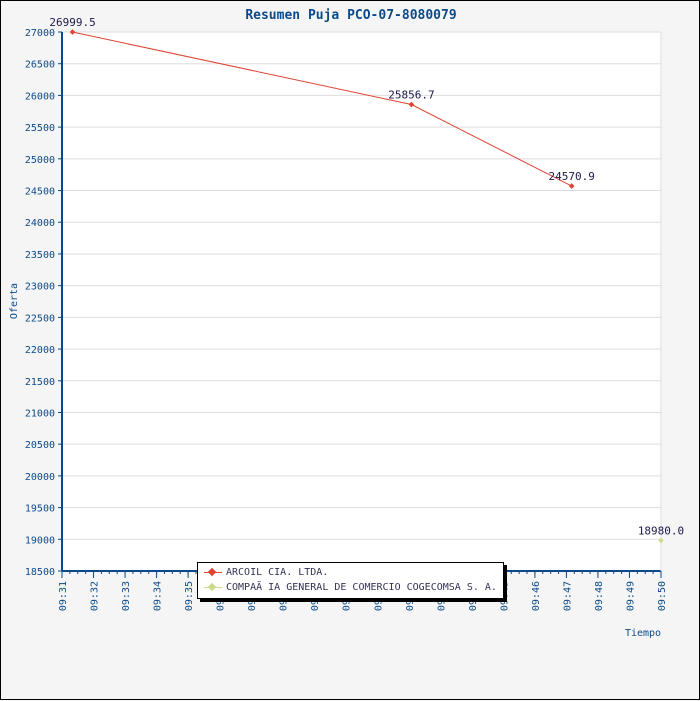 This screenshot has width=700, height=701. I want to click on x-tick-label: 09:34, so click(158, 596).